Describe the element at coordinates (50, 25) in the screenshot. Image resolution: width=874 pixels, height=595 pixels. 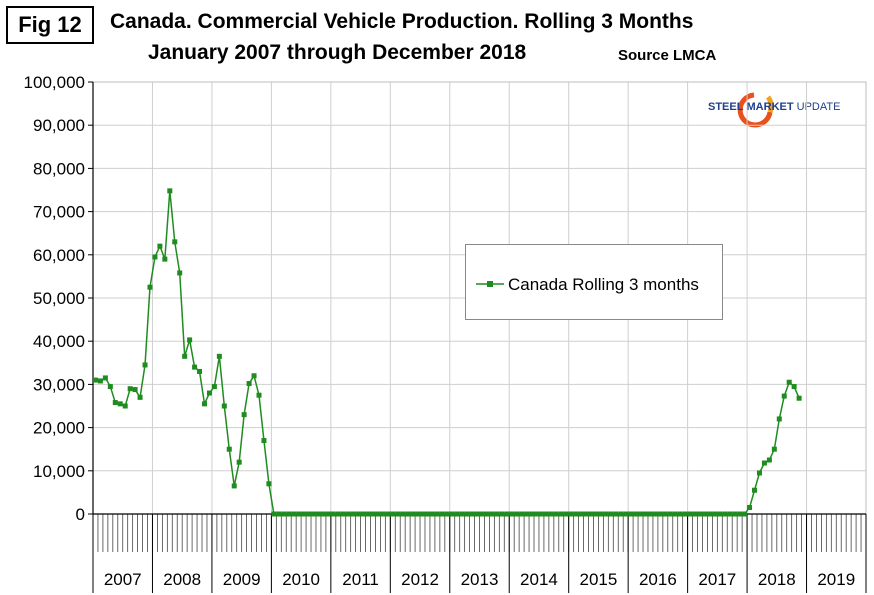
I see `figure-label: Fig 12` at that location.